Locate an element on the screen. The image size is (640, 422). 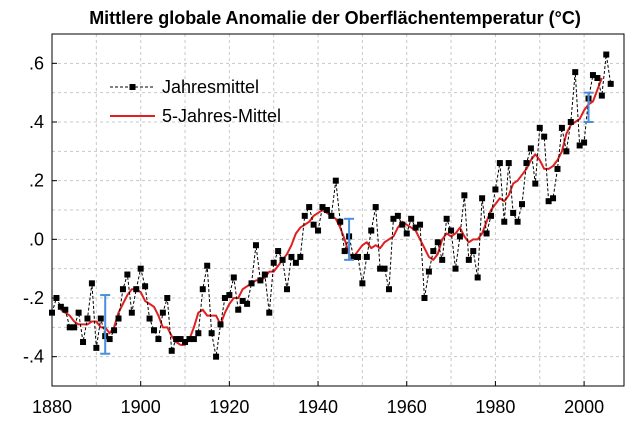
legend-annual-label: Jahresmittel is located at coordinates (210, 87).